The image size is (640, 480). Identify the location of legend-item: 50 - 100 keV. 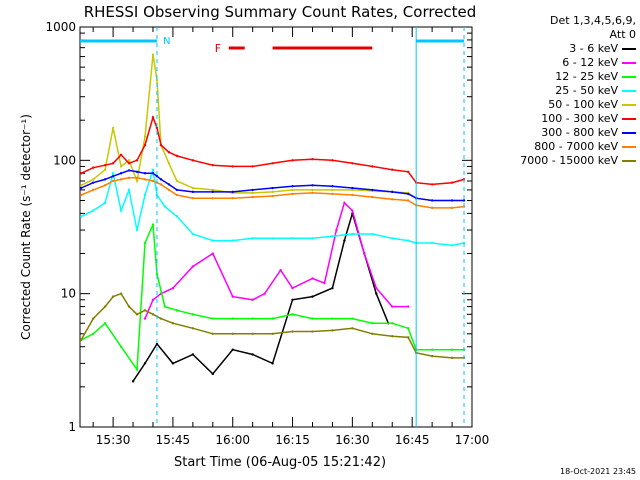
(561, 105).